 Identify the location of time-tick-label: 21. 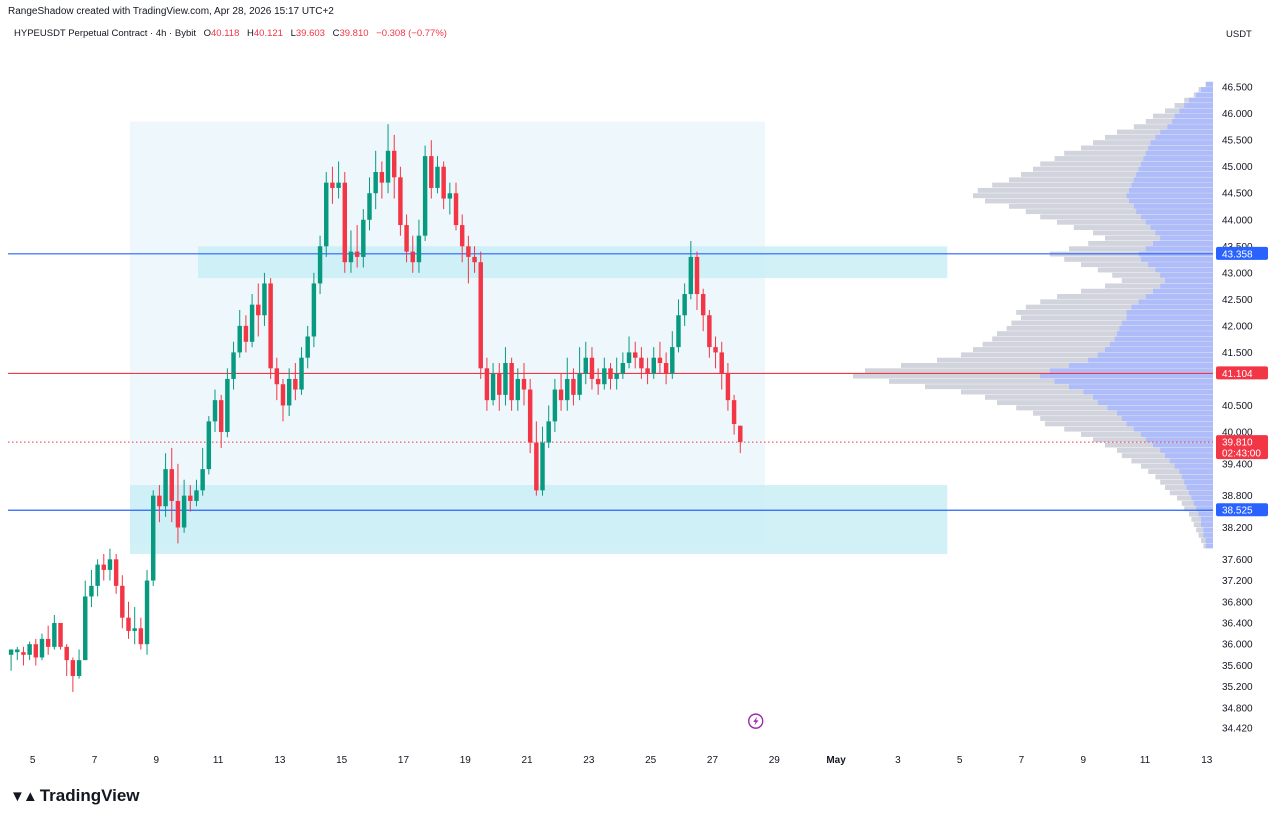
(528, 760).